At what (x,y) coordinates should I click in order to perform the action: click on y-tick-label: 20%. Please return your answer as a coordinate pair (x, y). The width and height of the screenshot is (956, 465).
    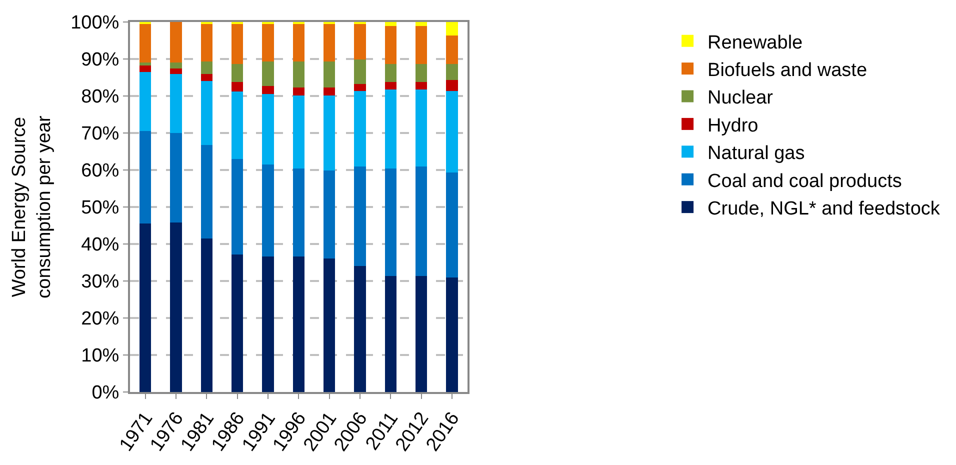
    Looking at the image, I should click on (100, 319).